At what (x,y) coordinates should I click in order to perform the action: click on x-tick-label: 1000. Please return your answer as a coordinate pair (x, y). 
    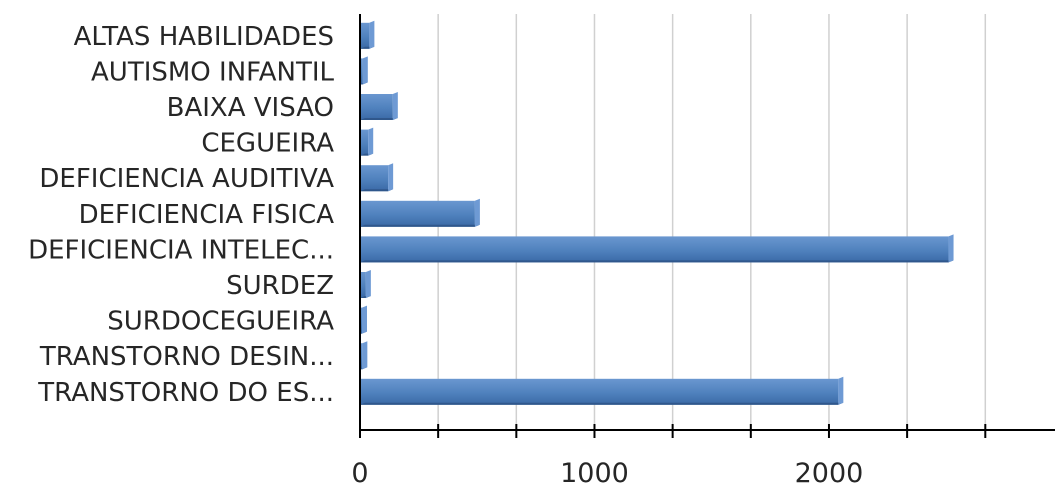
    Looking at the image, I should click on (594, 473).